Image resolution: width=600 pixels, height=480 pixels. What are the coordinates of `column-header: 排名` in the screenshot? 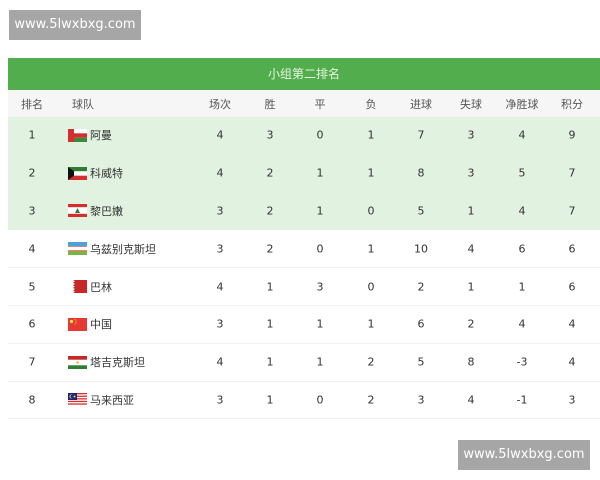 It's located at (32, 104).